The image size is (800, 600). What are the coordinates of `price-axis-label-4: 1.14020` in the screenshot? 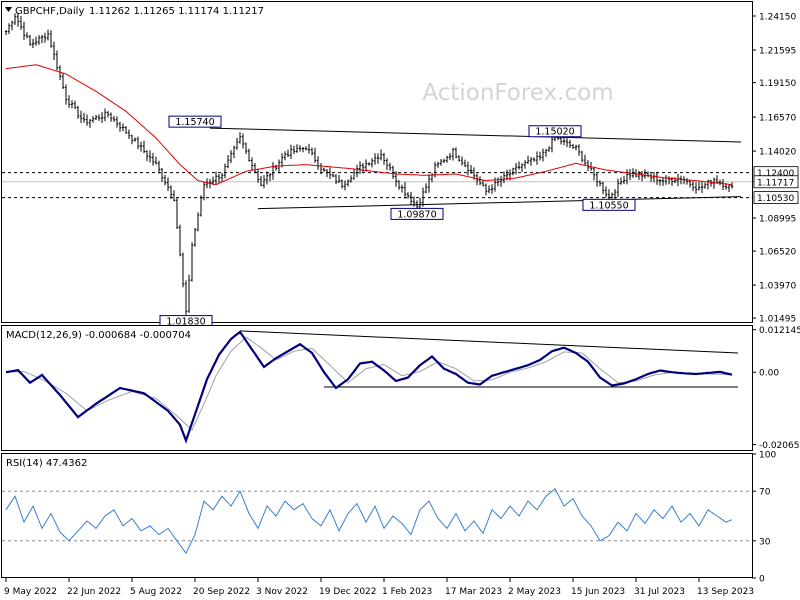 It's located at (777, 153).